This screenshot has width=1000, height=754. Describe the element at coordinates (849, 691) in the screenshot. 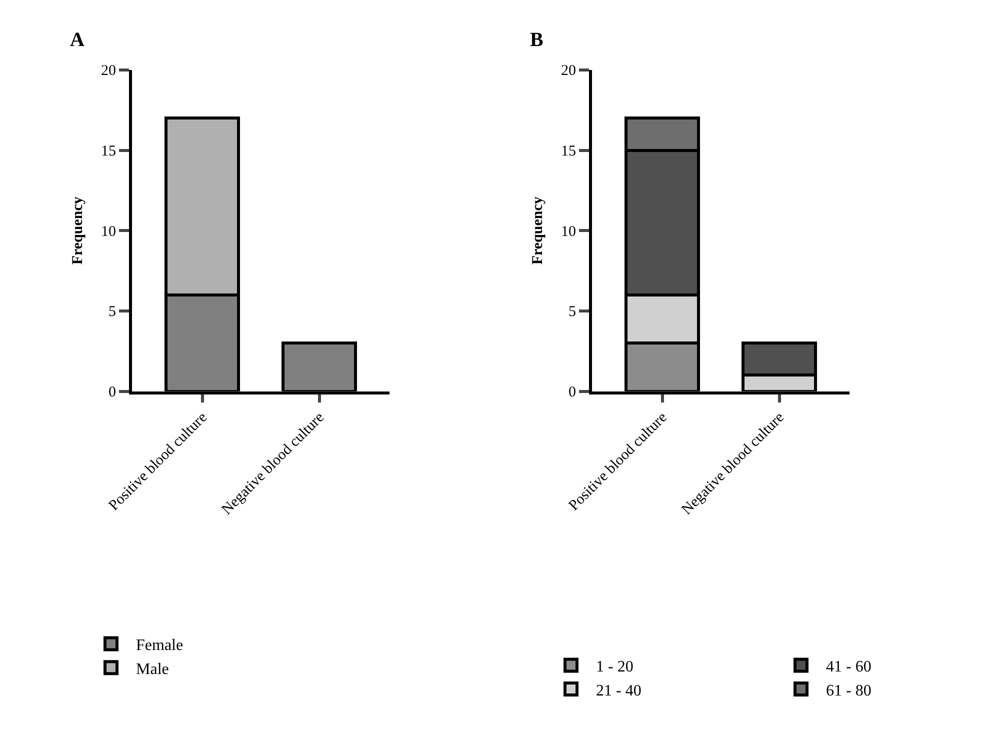

I see `legend-label: 61 - 80` at that location.